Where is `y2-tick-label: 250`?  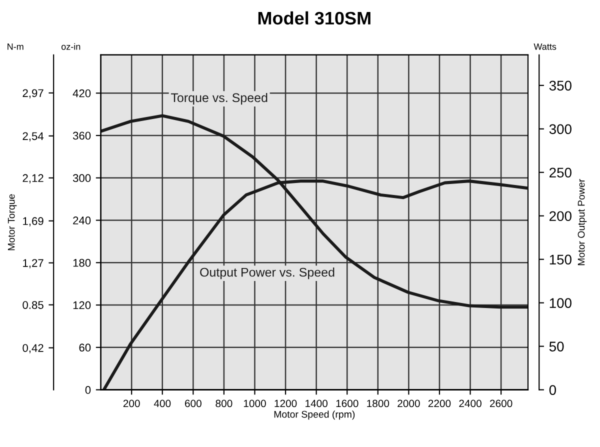
y2-tick-label: 250 is located at coordinates (561, 173).